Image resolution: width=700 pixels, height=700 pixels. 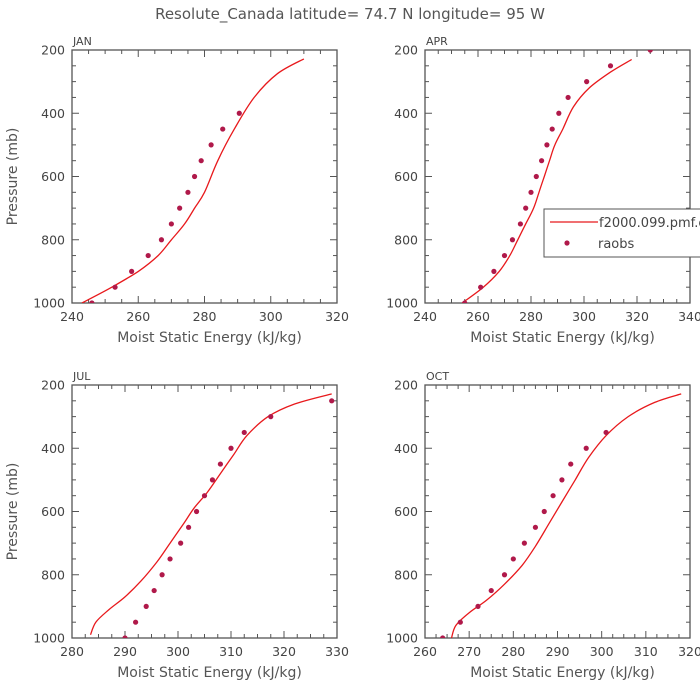 I want to click on panel-label: APR, so click(x=437, y=41).